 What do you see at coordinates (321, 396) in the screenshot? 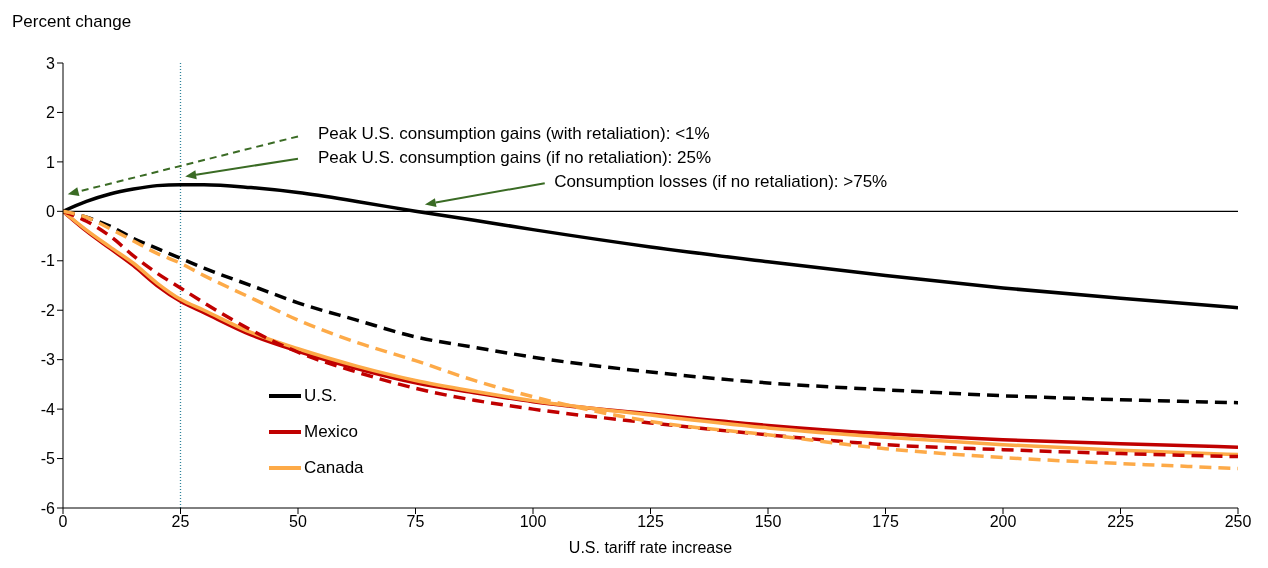
I see `legend-label: U.S.` at bounding box center [321, 396].